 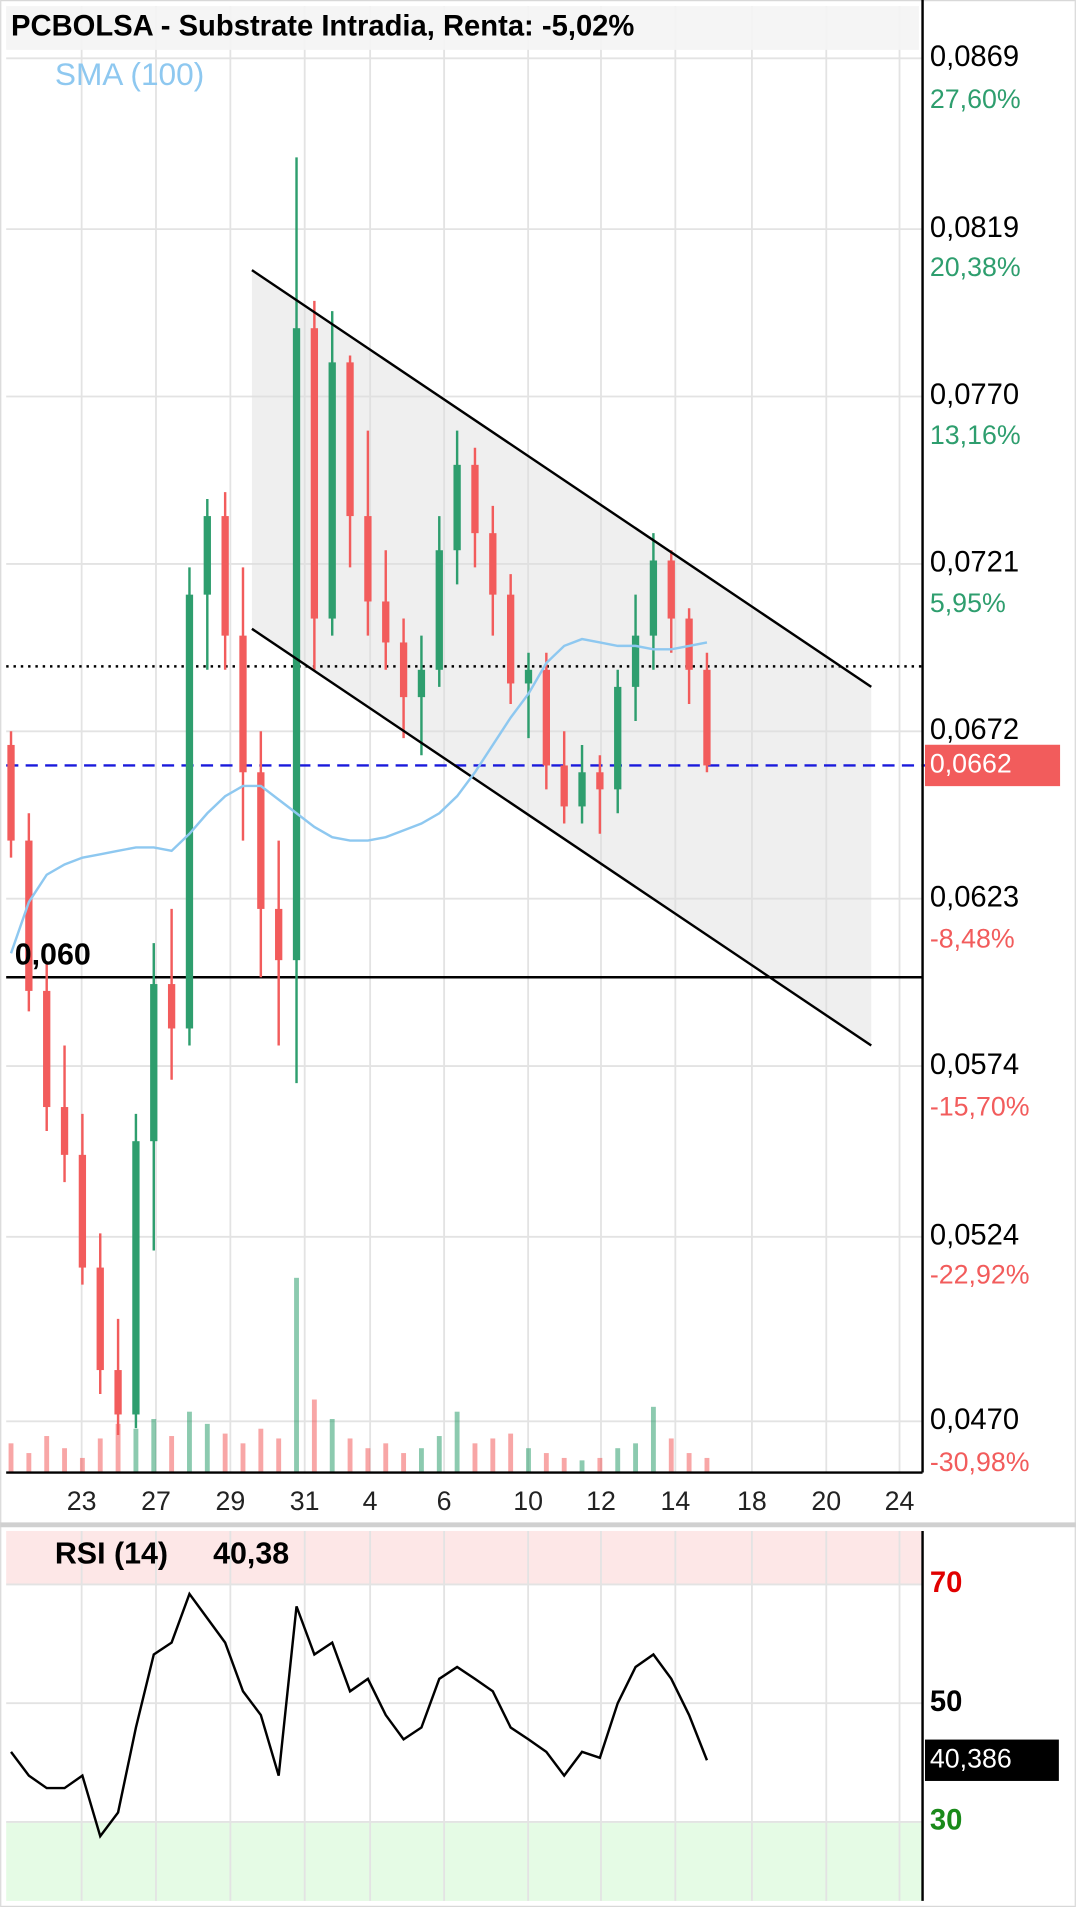 I want to click on y2-tick-label: 20,38%, so click(x=975, y=267).